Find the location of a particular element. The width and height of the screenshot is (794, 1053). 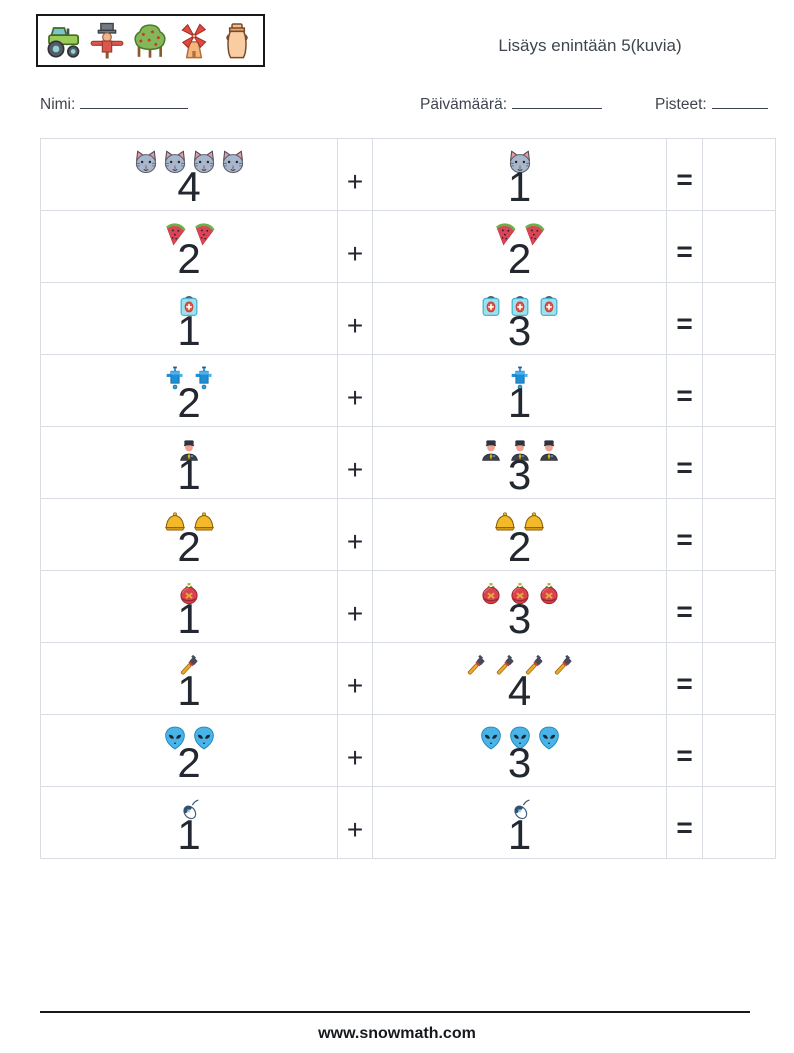

right-operand-cell: 4 is located at coordinates (520, 679).